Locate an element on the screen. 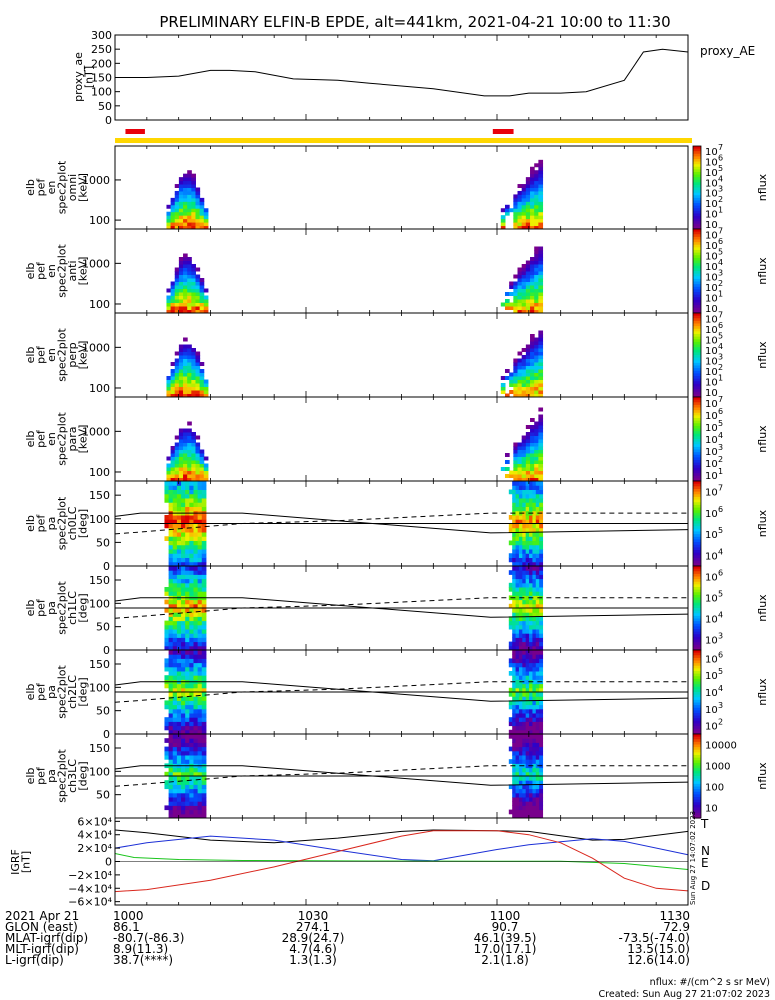 This screenshot has height=1000, width=775. igrf-series-T is located at coordinates (401, 836).